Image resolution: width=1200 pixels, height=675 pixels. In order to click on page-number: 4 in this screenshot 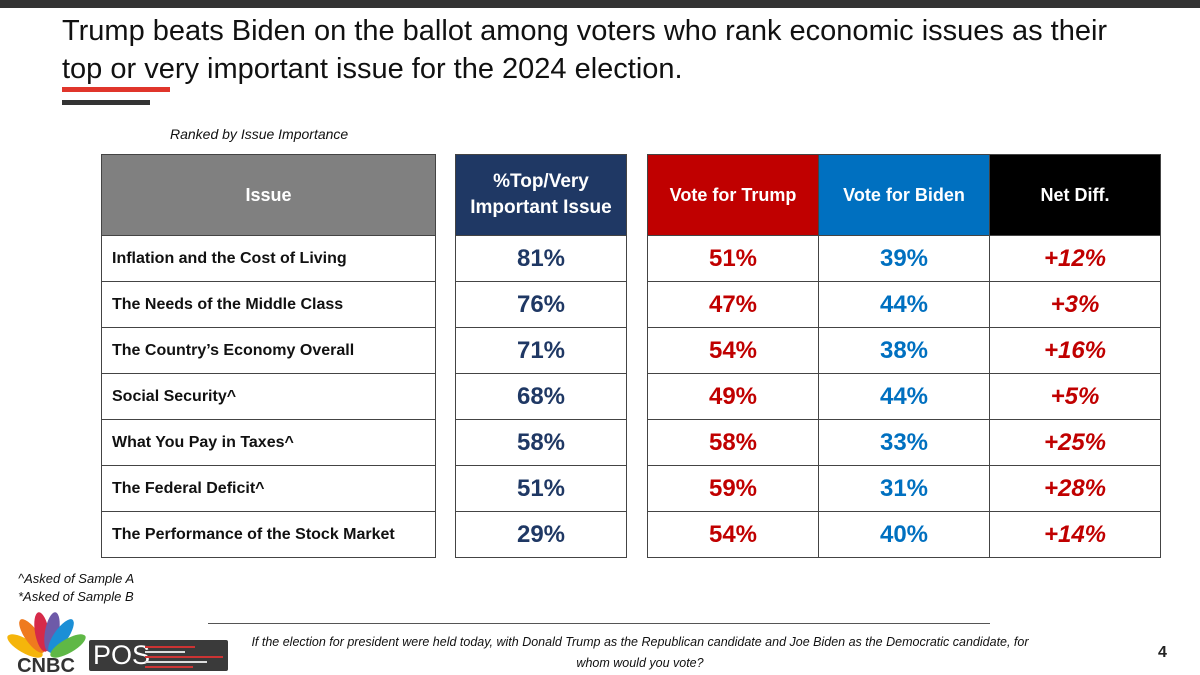, I will do `click(1162, 652)`.